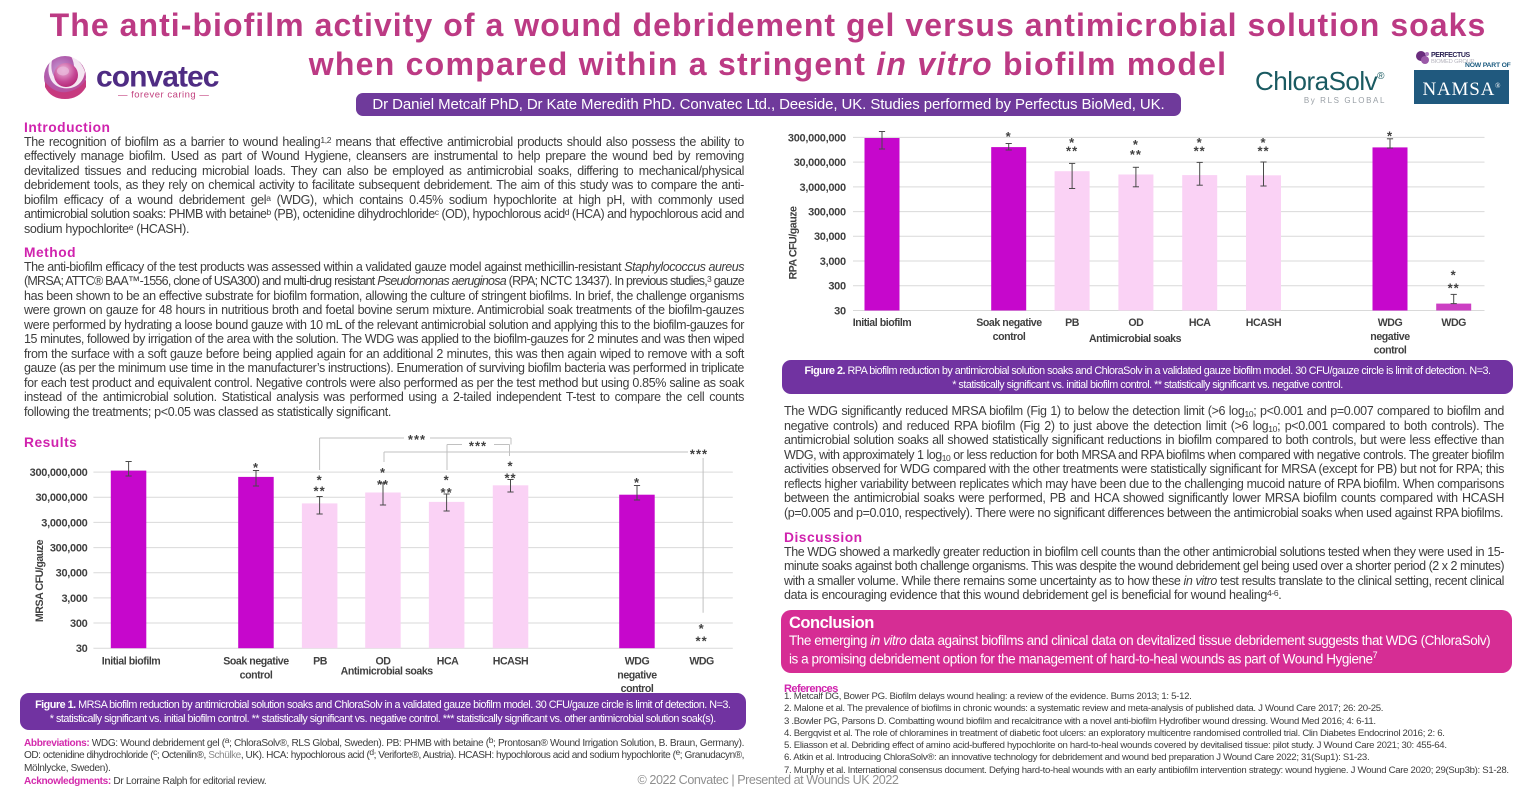  I want to click on svg-text: convatec, so click(157, 77).